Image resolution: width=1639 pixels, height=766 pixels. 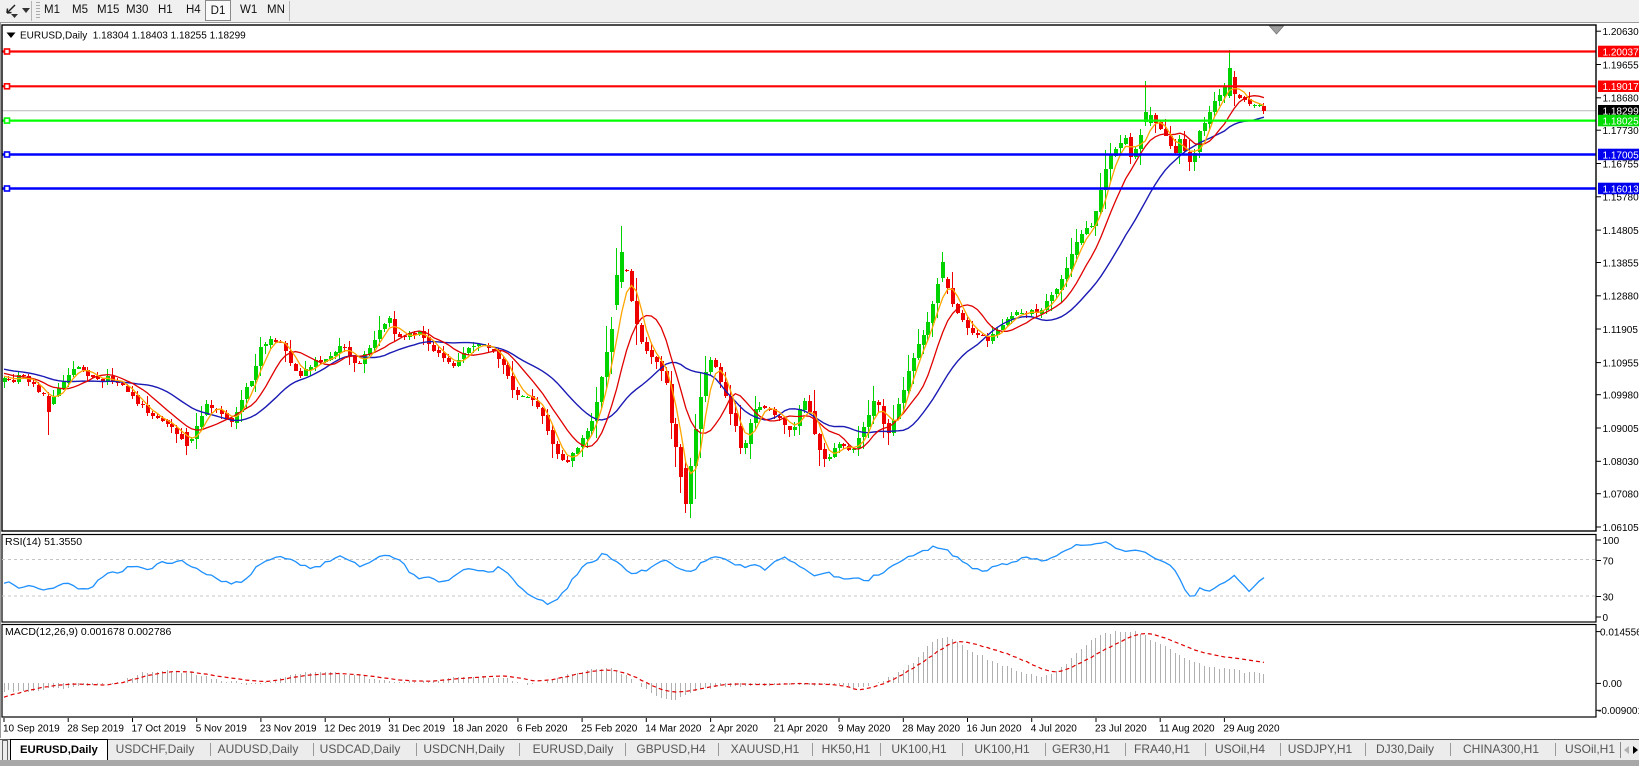 What do you see at coordinates (159, 729) in the screenshot?
I see `svg-text: 17 Oct 2019` at bounding box center [159, 729].